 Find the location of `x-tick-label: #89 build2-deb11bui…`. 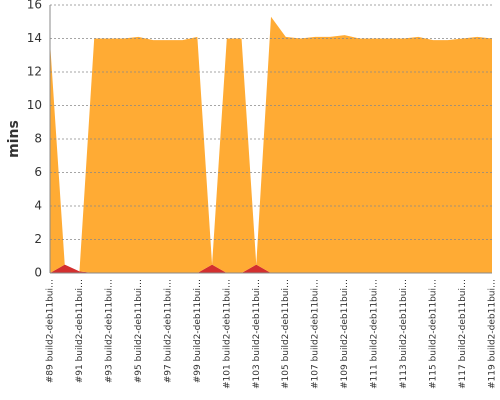

x-tick-label: #89 build2-deb11bui… is located at coordinates (51, 331).